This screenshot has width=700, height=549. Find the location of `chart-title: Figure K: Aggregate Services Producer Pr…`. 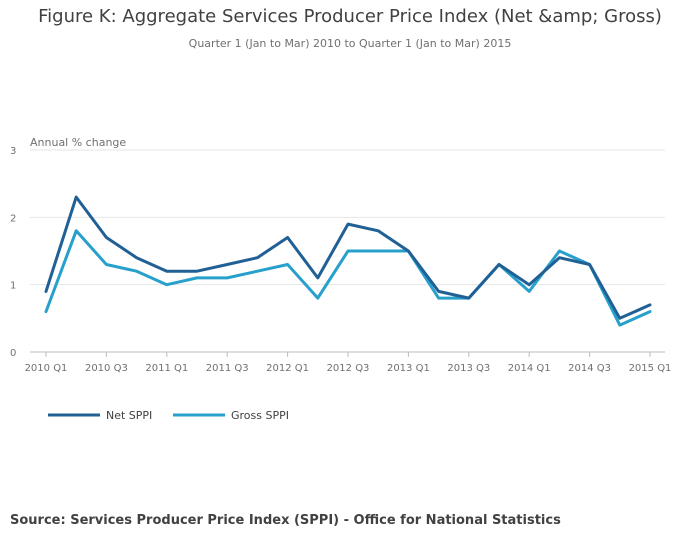

chart-title: Figure K: Aggregate Services Producer Pr… is located at coordinates (350, 16).